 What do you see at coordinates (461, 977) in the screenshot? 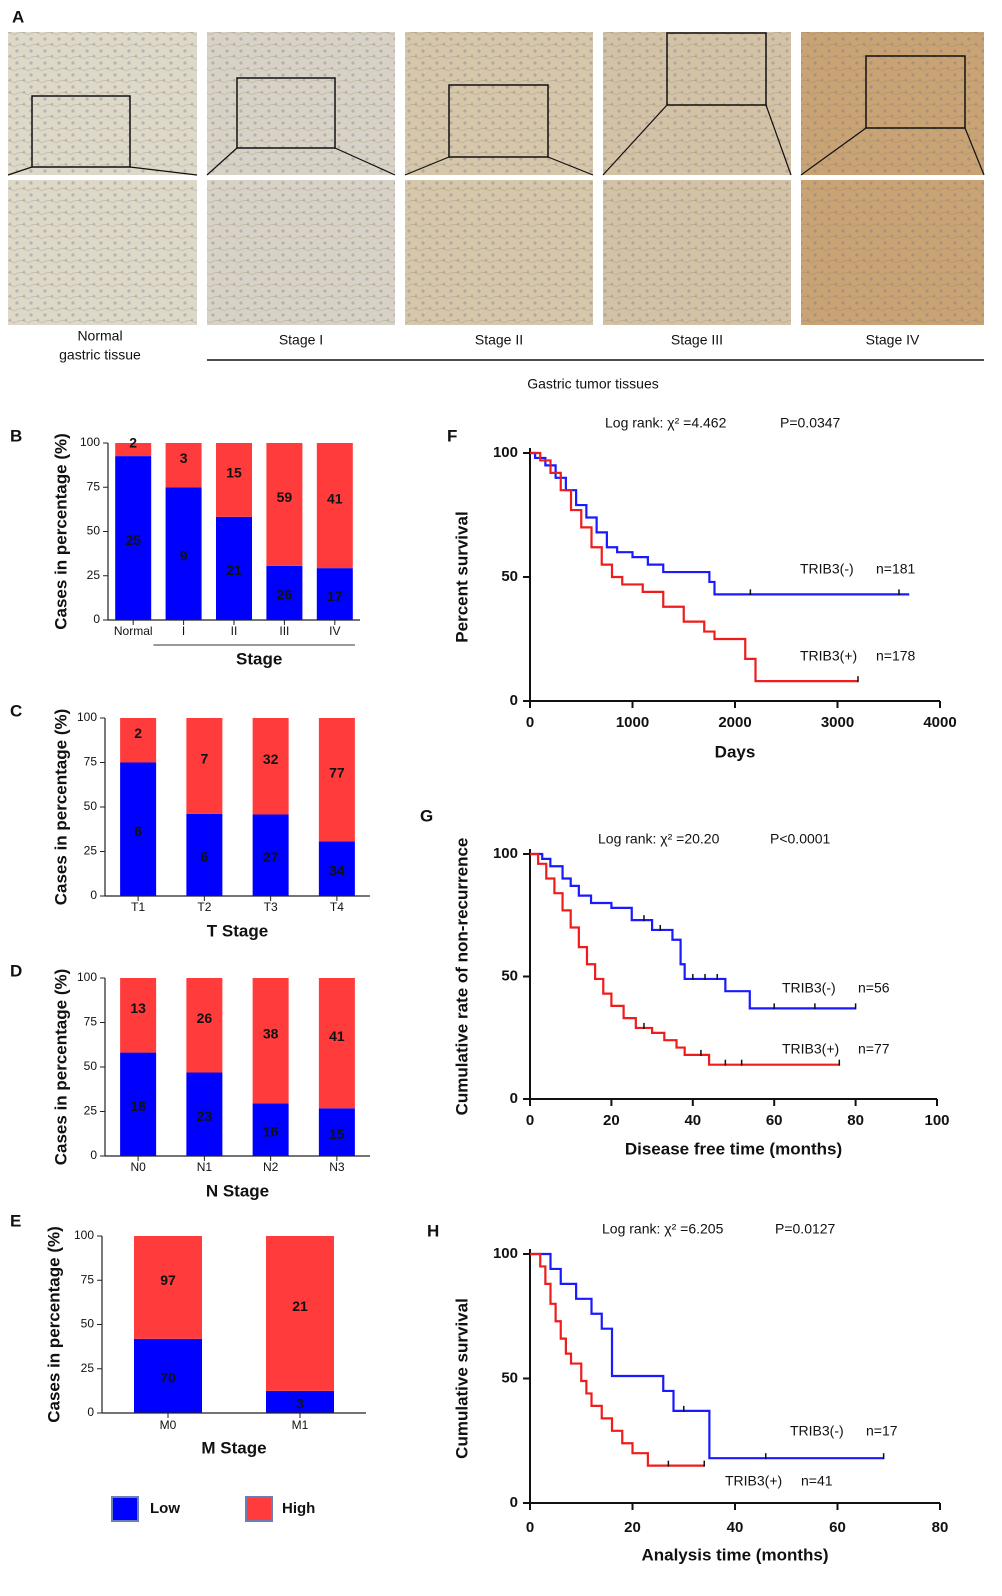
I see `y-axis-title: Cumulative rate of non-recurrence` at bounding box center [461, 977].